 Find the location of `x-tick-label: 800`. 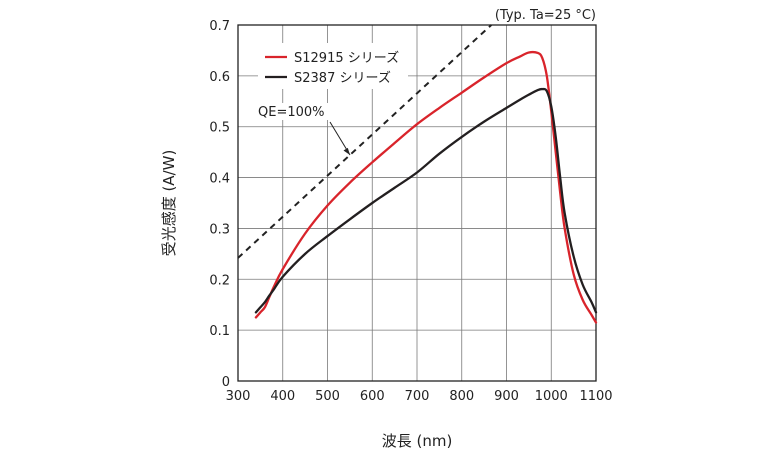

x-tick-label: 800 is located at coordinates (461, 396).